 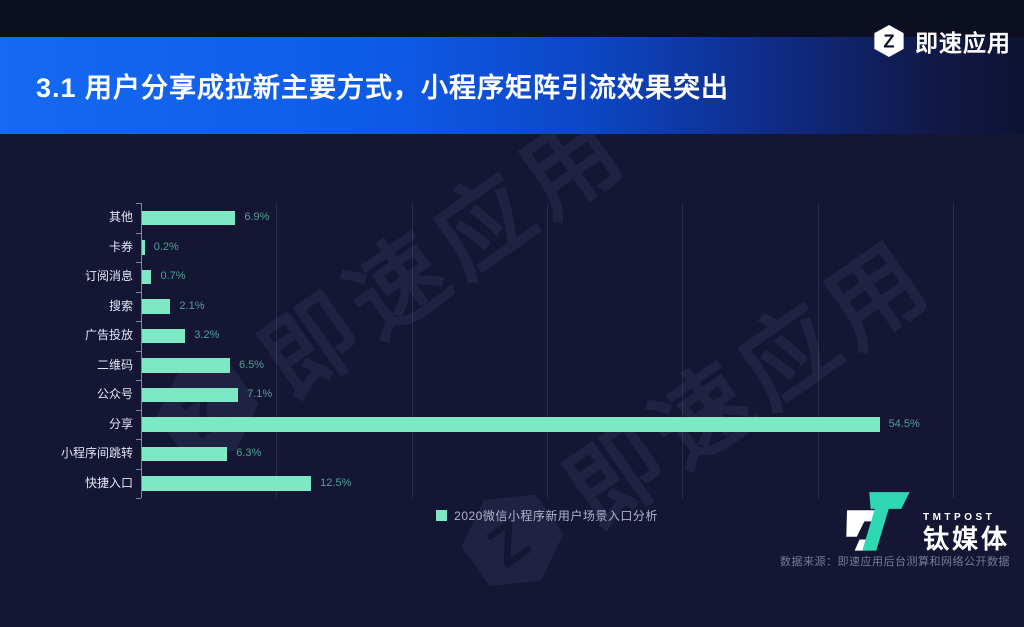 What do you see at coordinates (549, 248) in the screenshot?
I see `chart-row: 卡券 0.2%` at bounding box center [549, 248].